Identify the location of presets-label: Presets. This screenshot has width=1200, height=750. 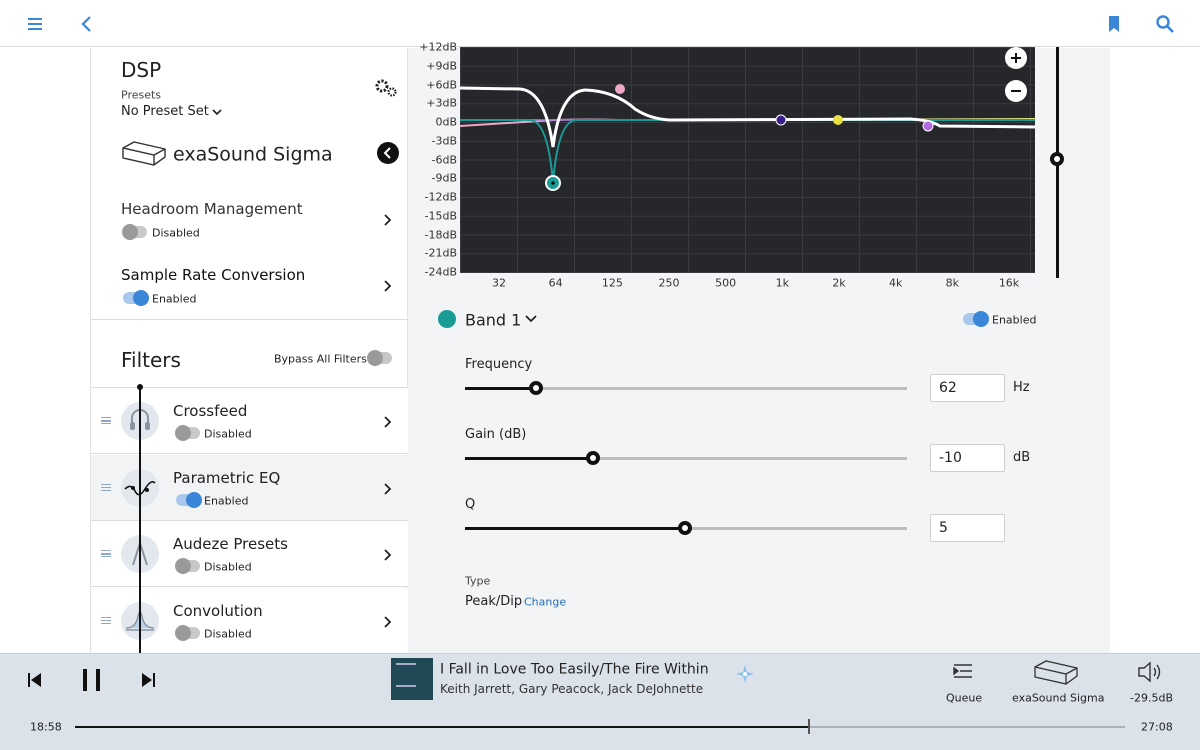
(141, 95).